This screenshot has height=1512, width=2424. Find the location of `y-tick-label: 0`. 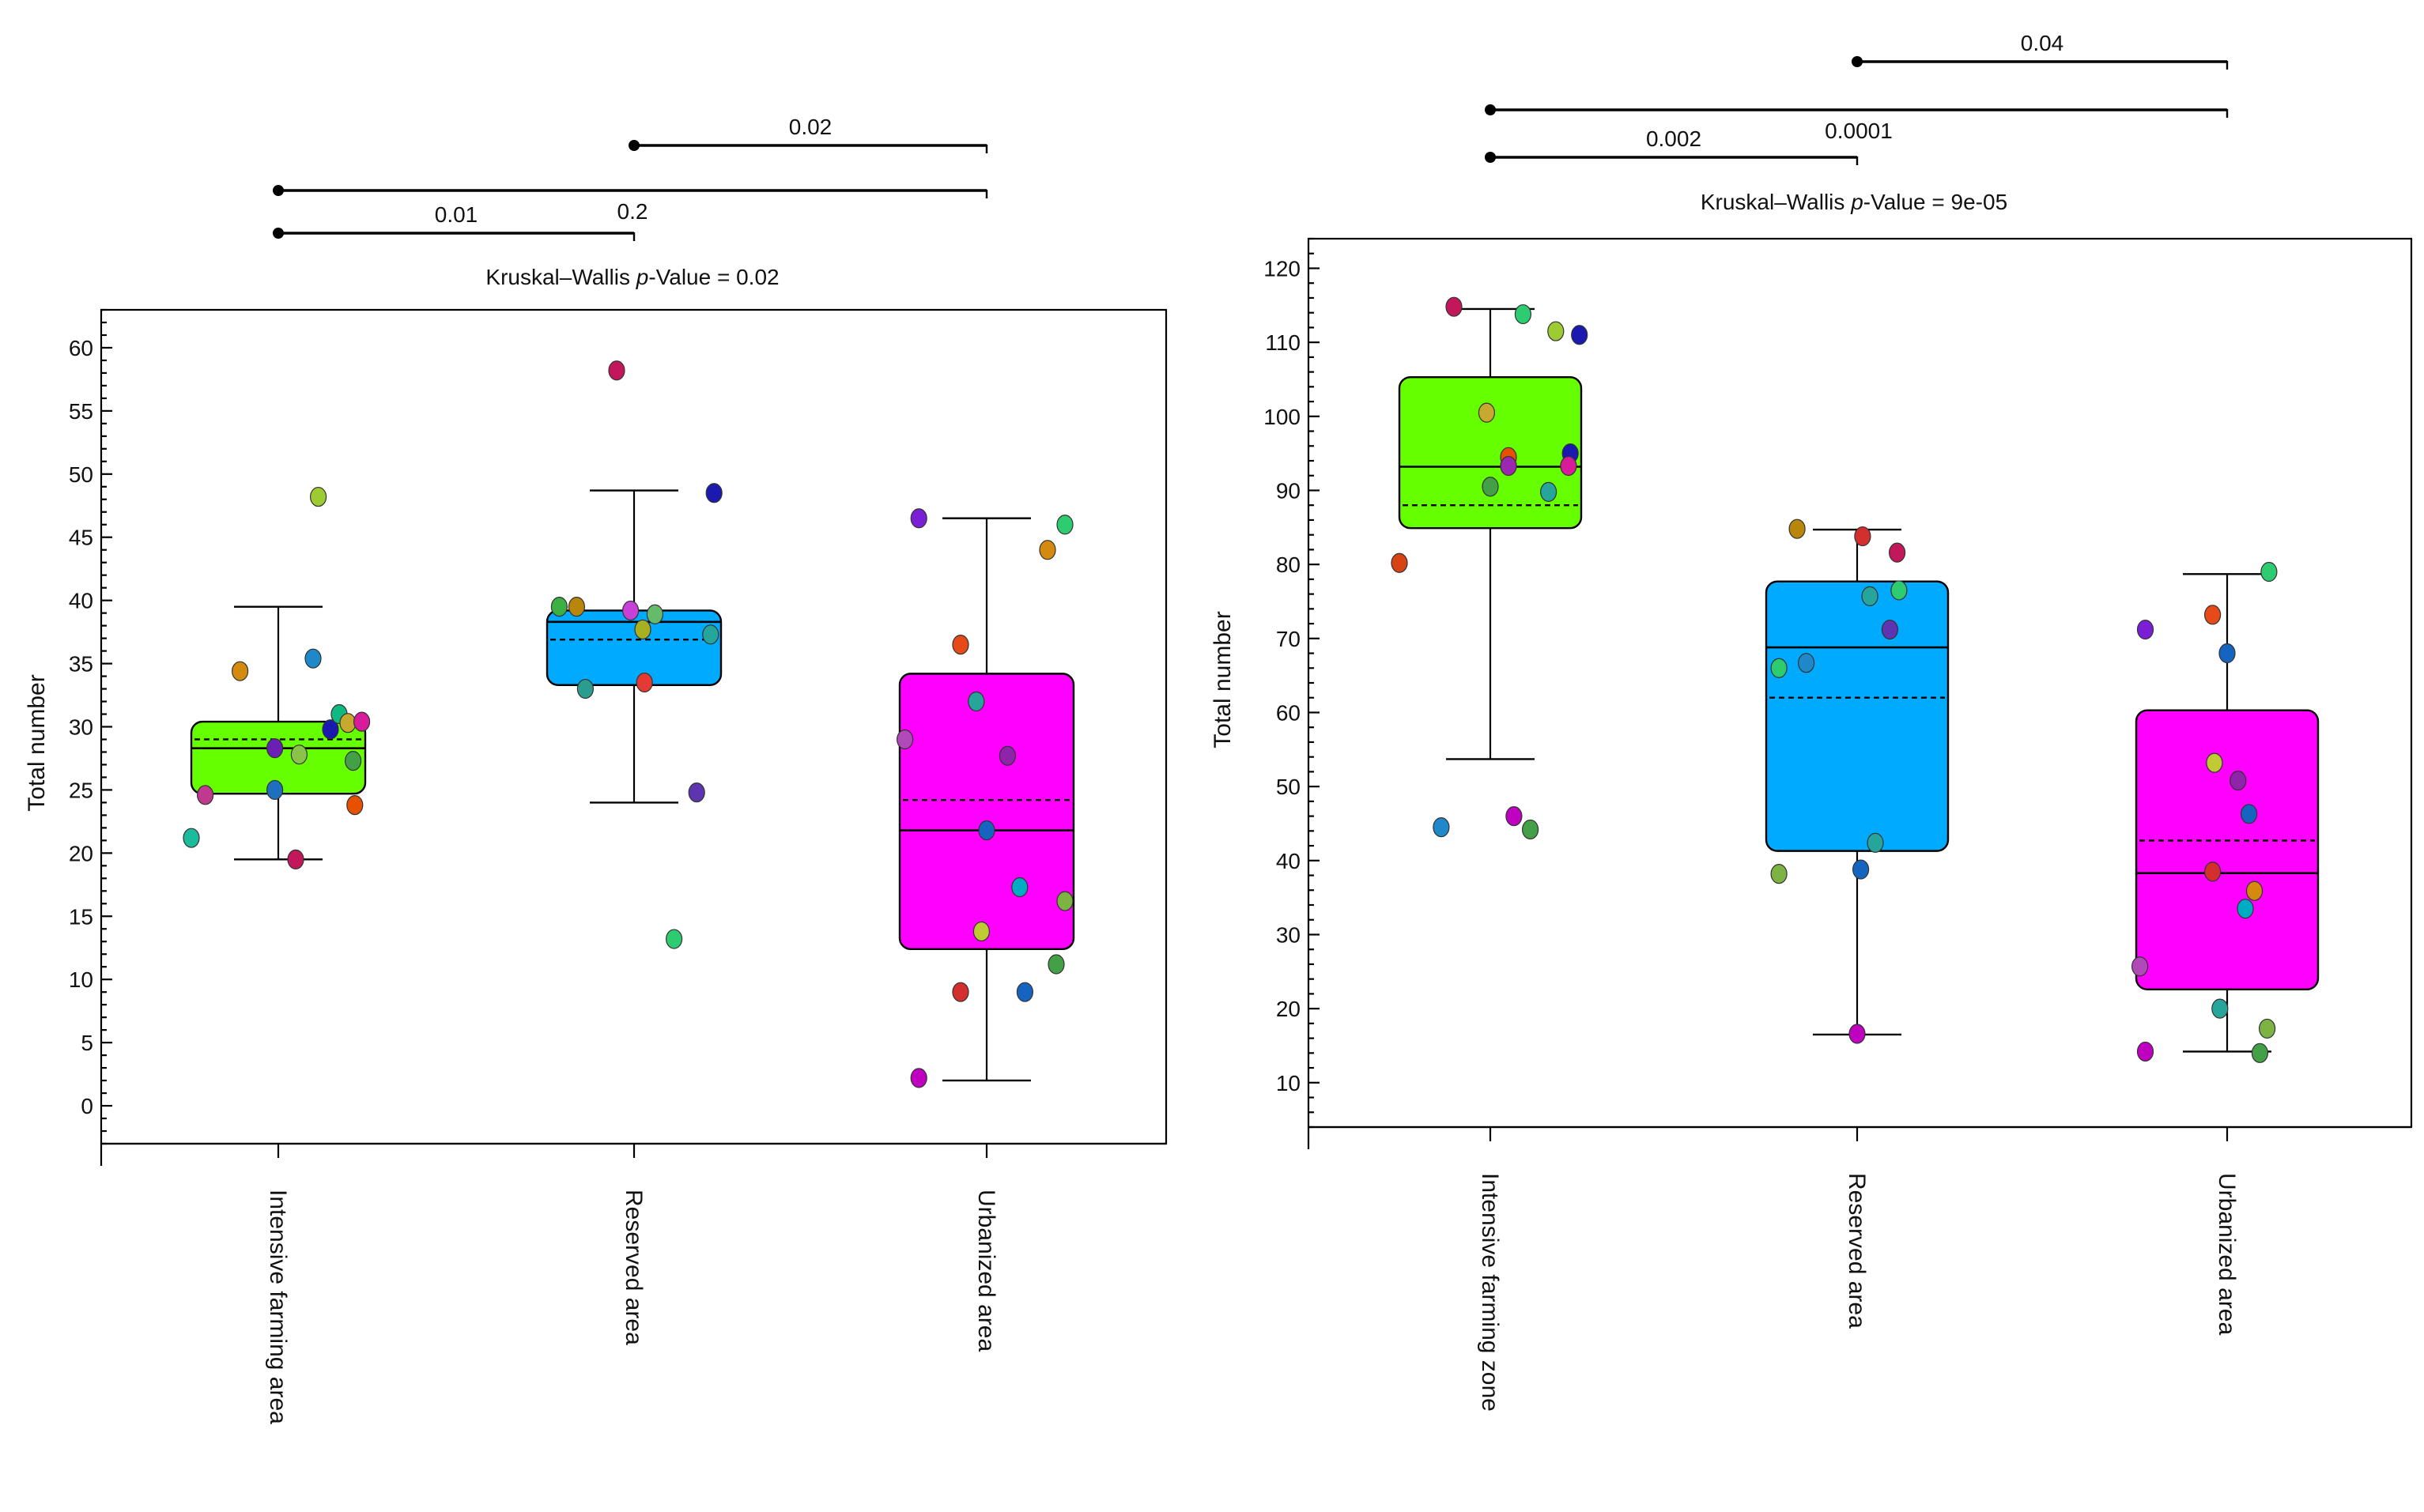

y-tick-label: 0 is located at coordinates (87, 1106).